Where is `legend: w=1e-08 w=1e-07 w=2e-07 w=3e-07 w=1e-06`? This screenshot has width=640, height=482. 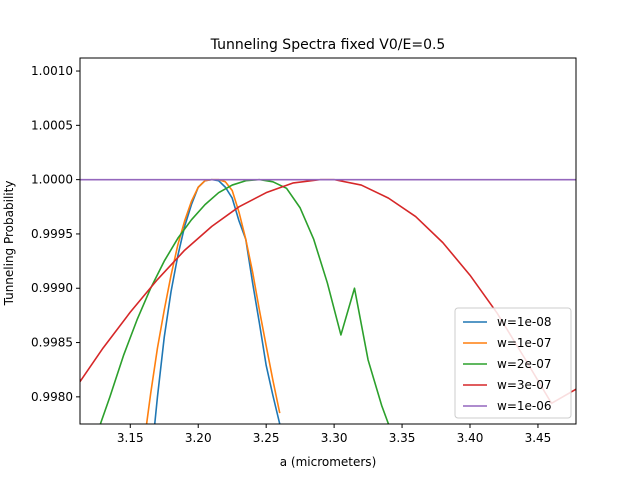
legend: w=1e-08 w=1e-07 w=2e-07 w=3e-07 w=1e-06 is located at coordinates (513, 363).